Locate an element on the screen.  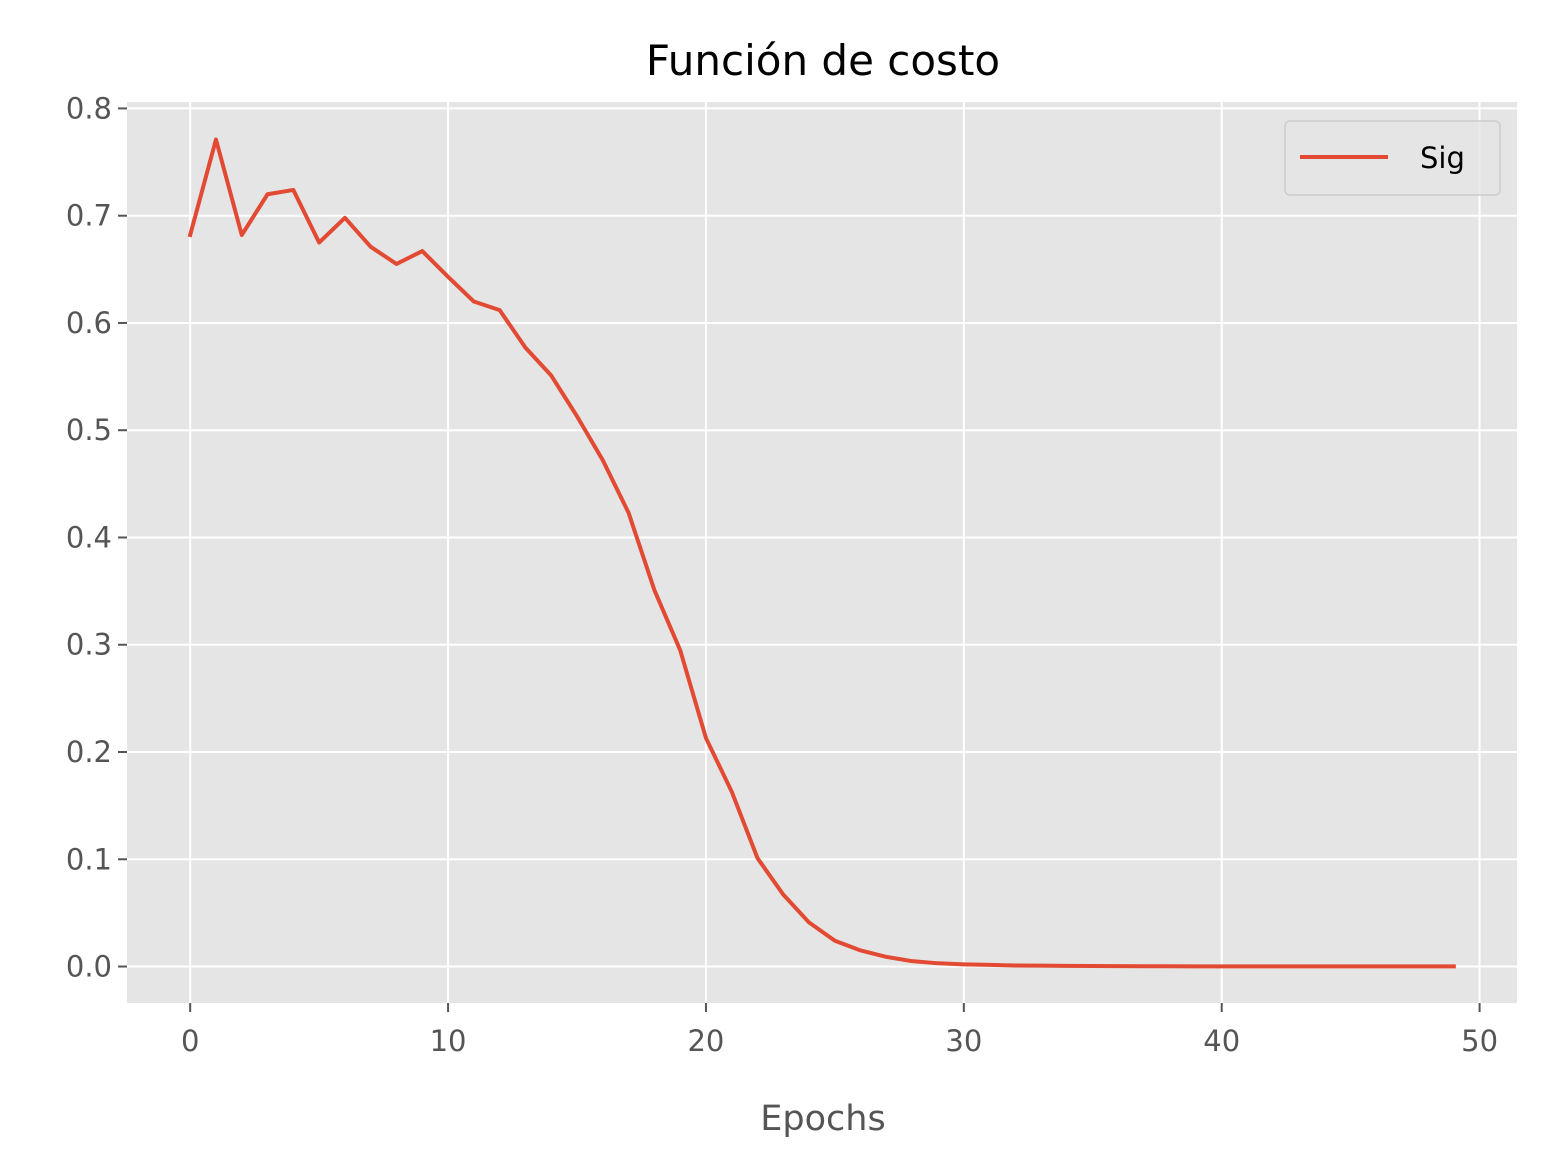
x-tick-label: 40 is located at coordinates (1221, 1041).